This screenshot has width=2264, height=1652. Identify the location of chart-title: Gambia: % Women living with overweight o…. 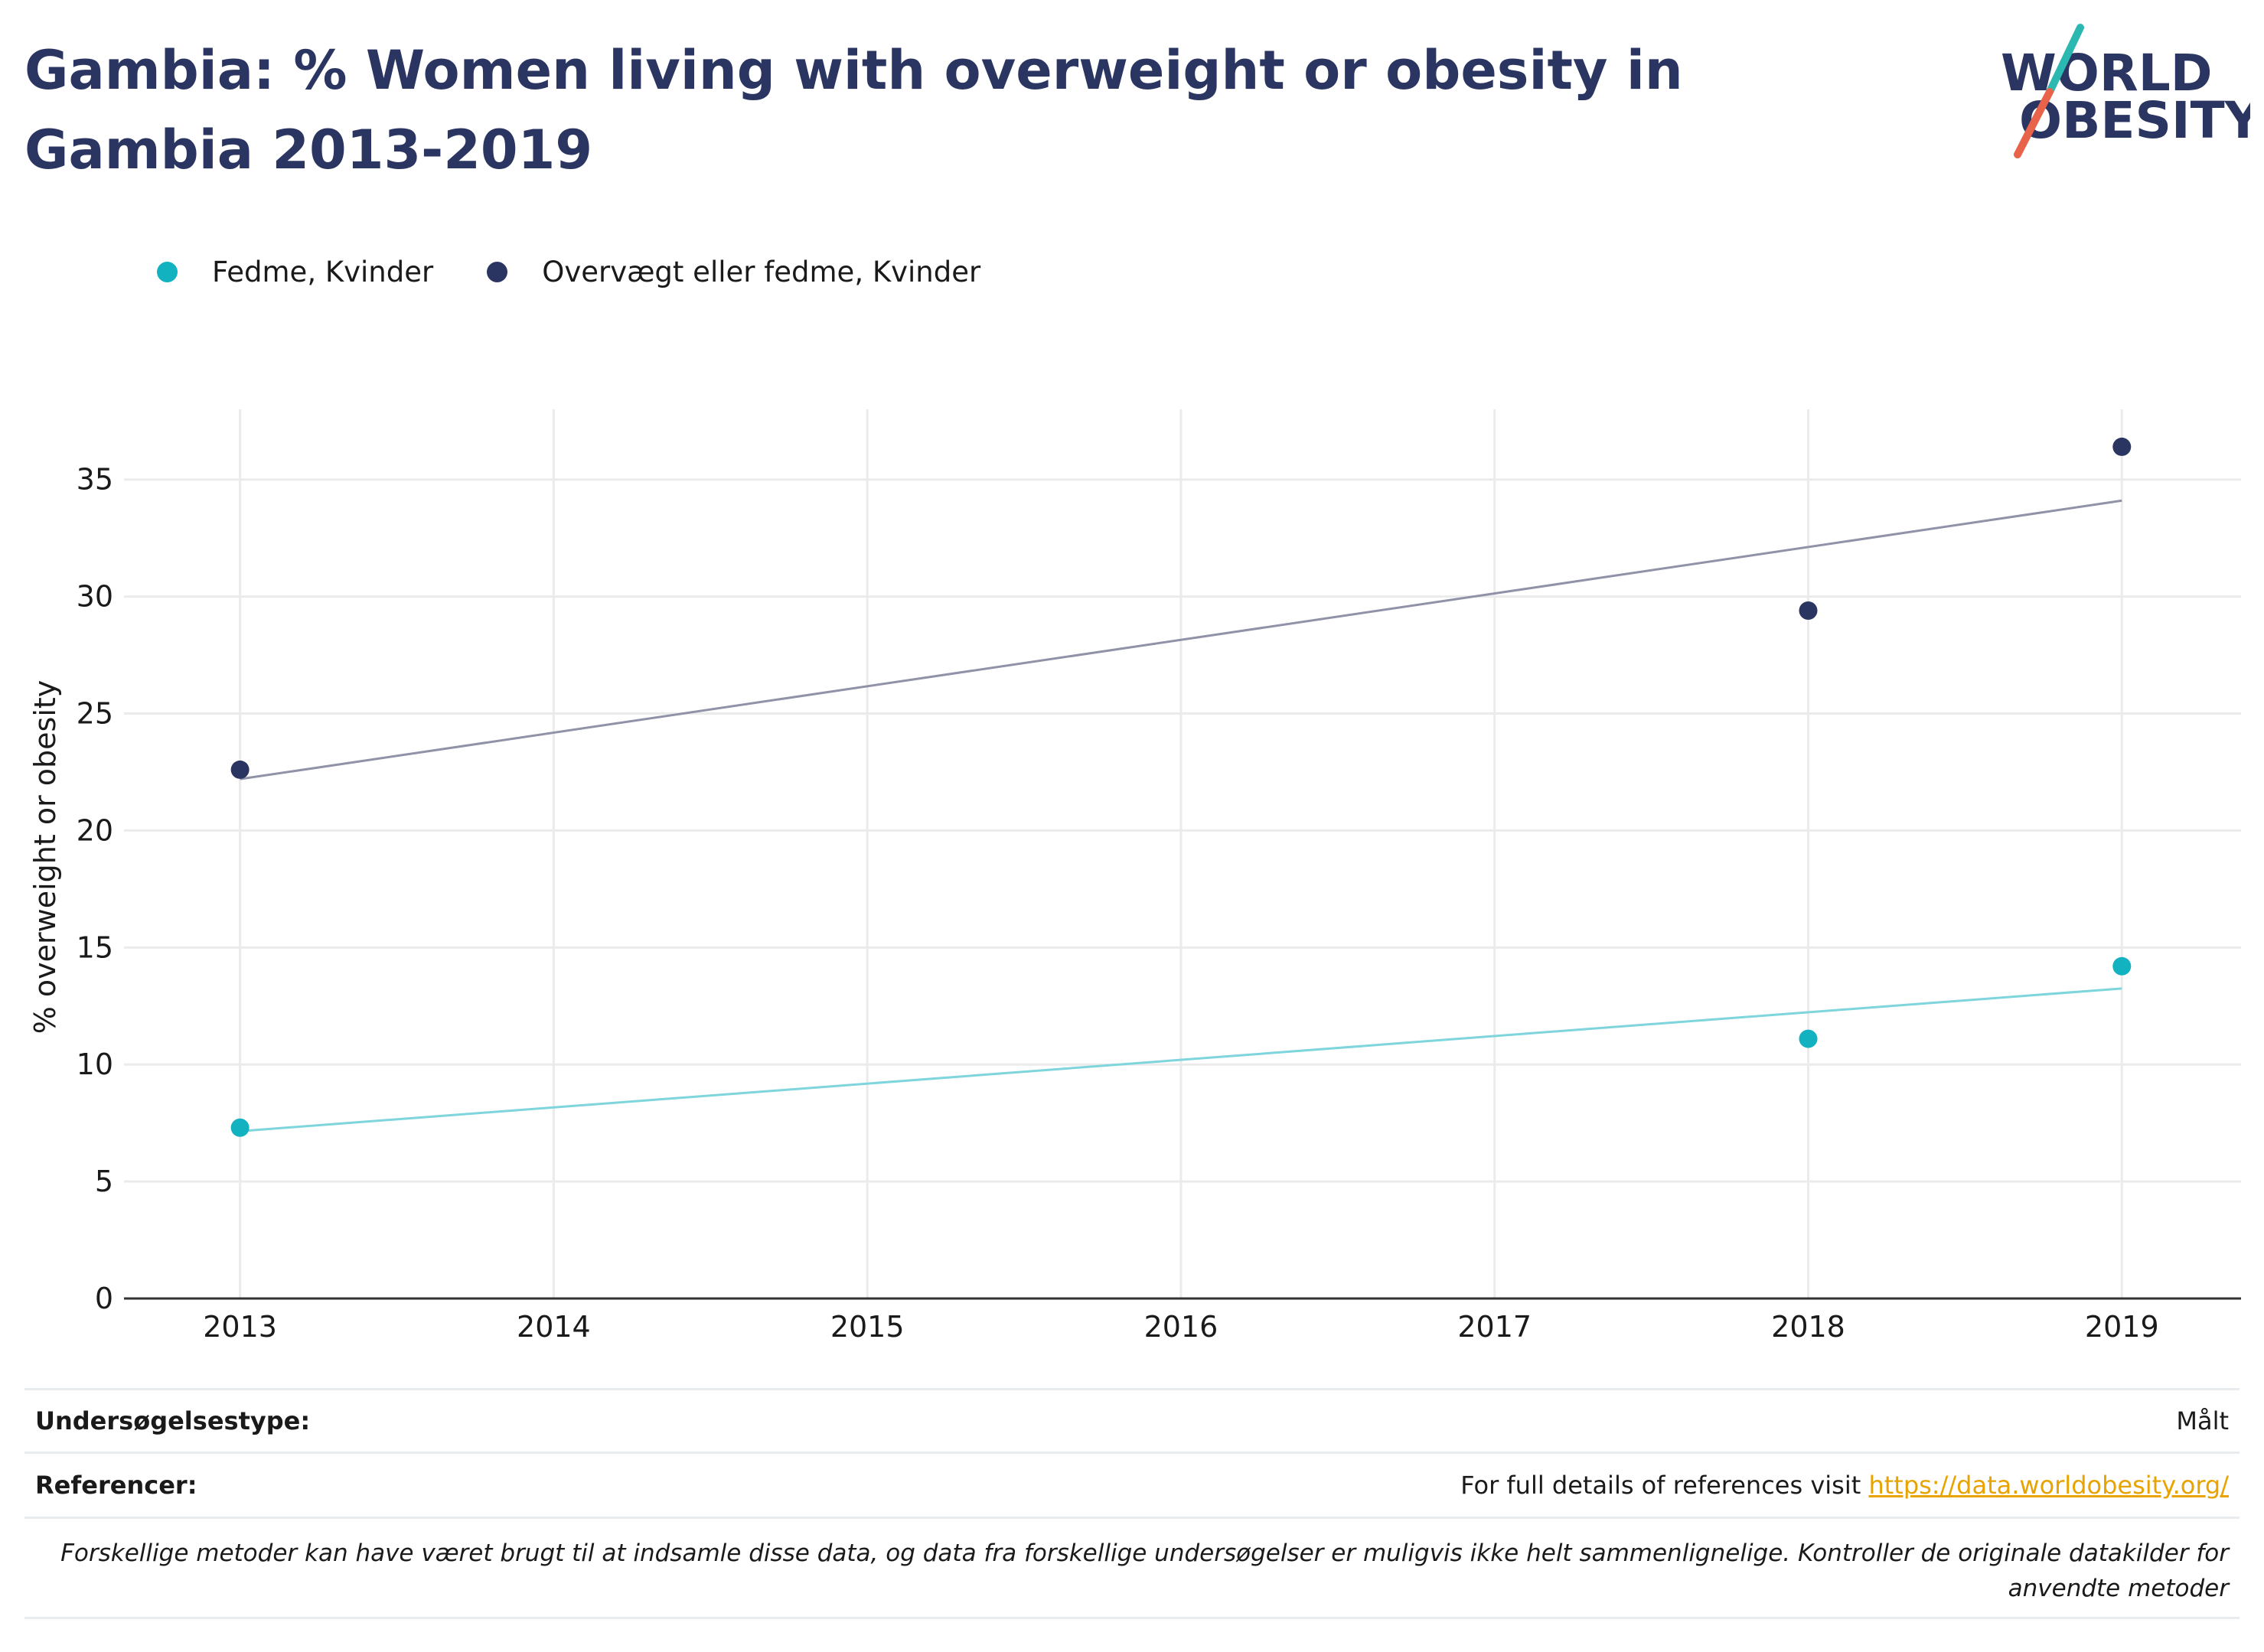
(854, 110).